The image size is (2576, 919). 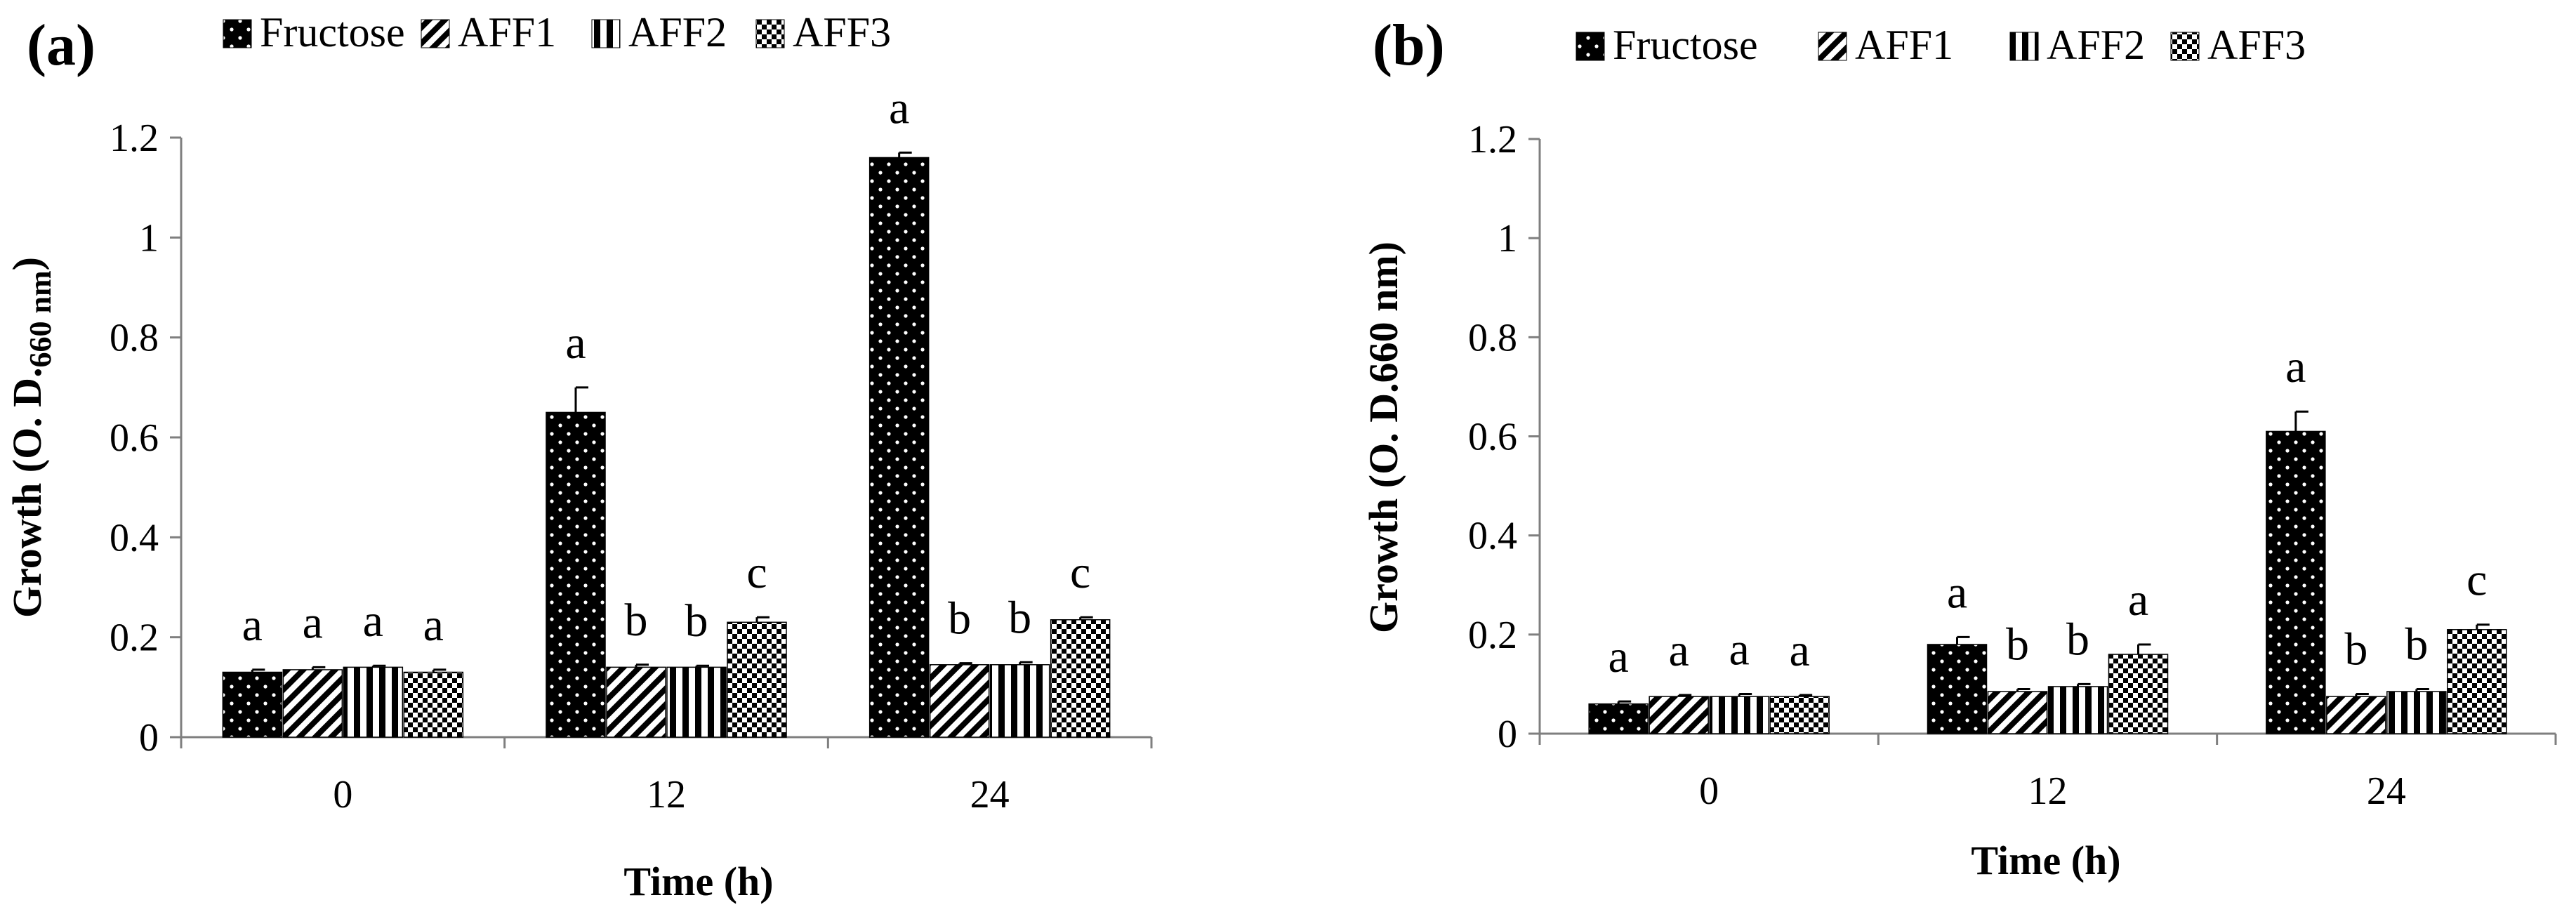 I want to click on y-axis-title-subscript: 660 nm, so click(x=40, y=318).